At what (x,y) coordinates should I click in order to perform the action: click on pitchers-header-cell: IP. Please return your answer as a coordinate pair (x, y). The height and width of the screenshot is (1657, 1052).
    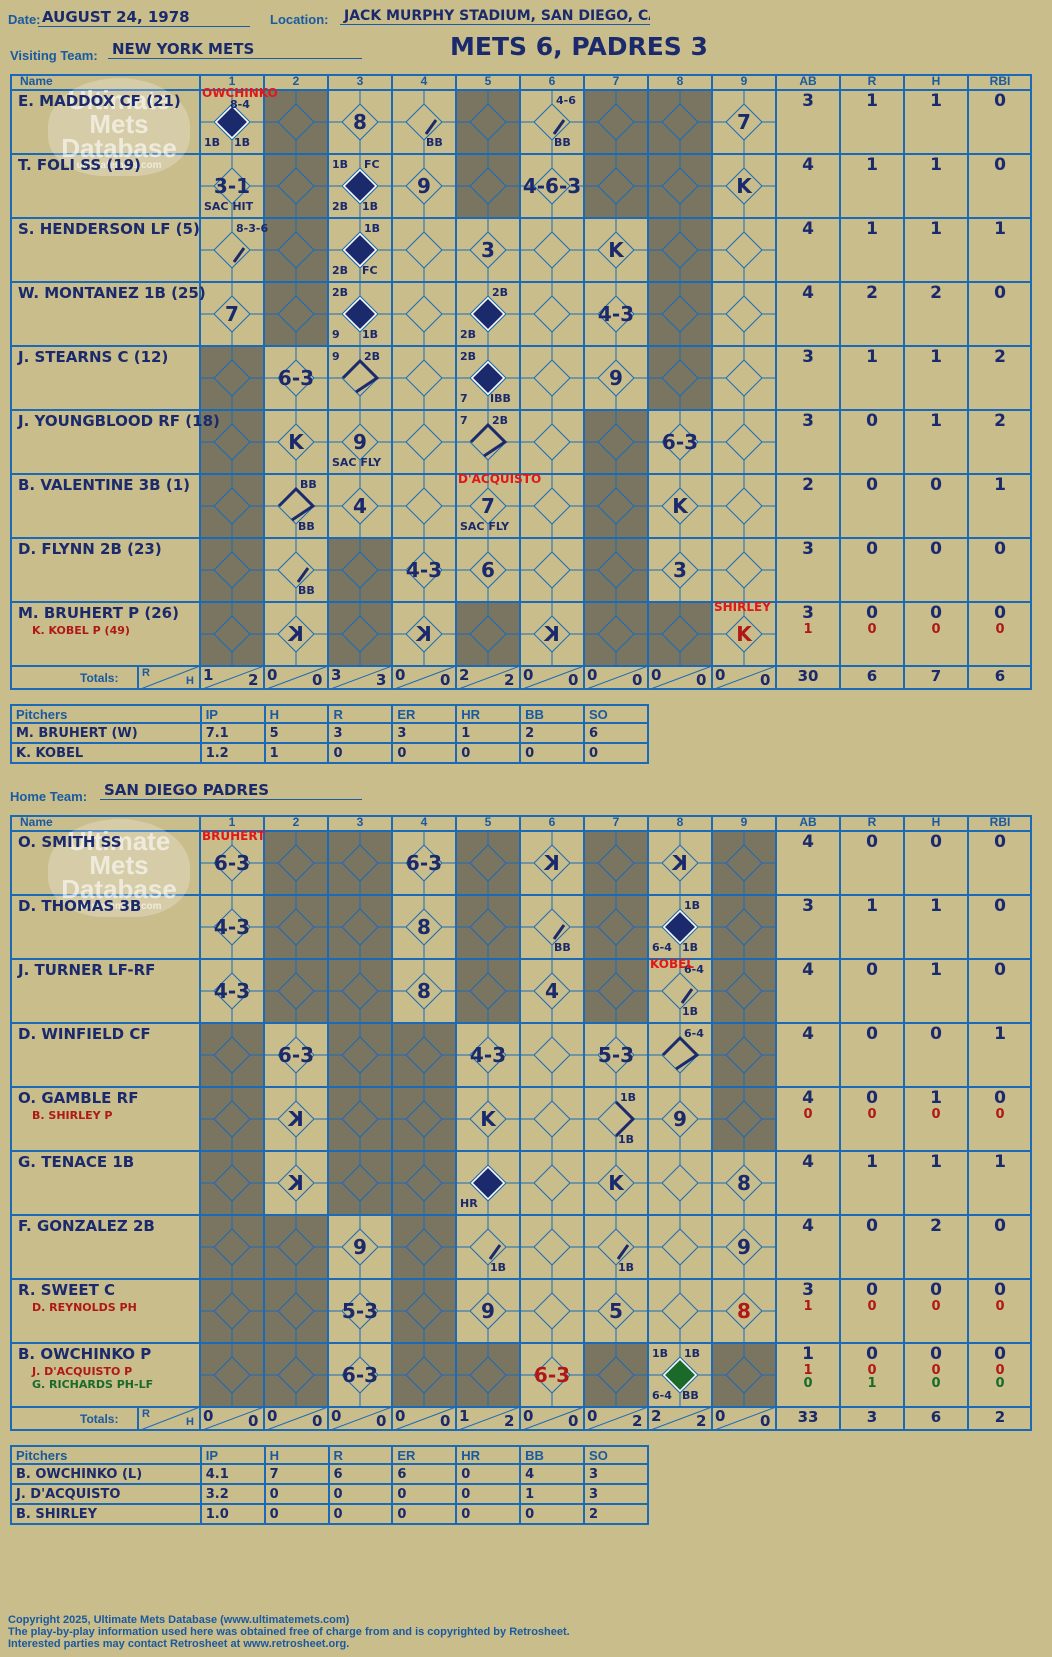
    Looking at the image, I should click on (232, 1455).